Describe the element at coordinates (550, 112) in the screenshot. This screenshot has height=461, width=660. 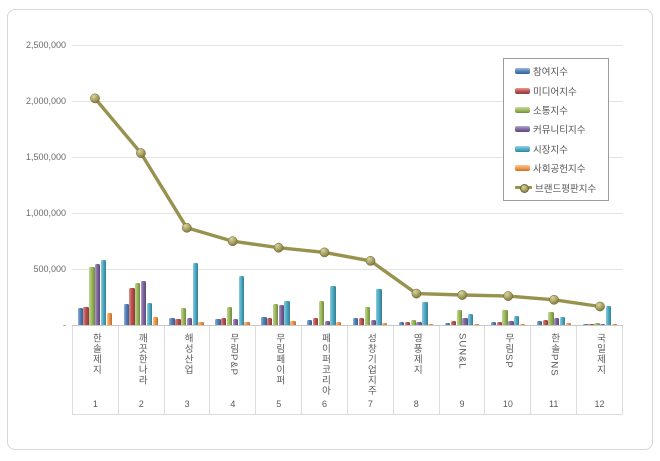
I see `legend-label: 소통지수` at that location.